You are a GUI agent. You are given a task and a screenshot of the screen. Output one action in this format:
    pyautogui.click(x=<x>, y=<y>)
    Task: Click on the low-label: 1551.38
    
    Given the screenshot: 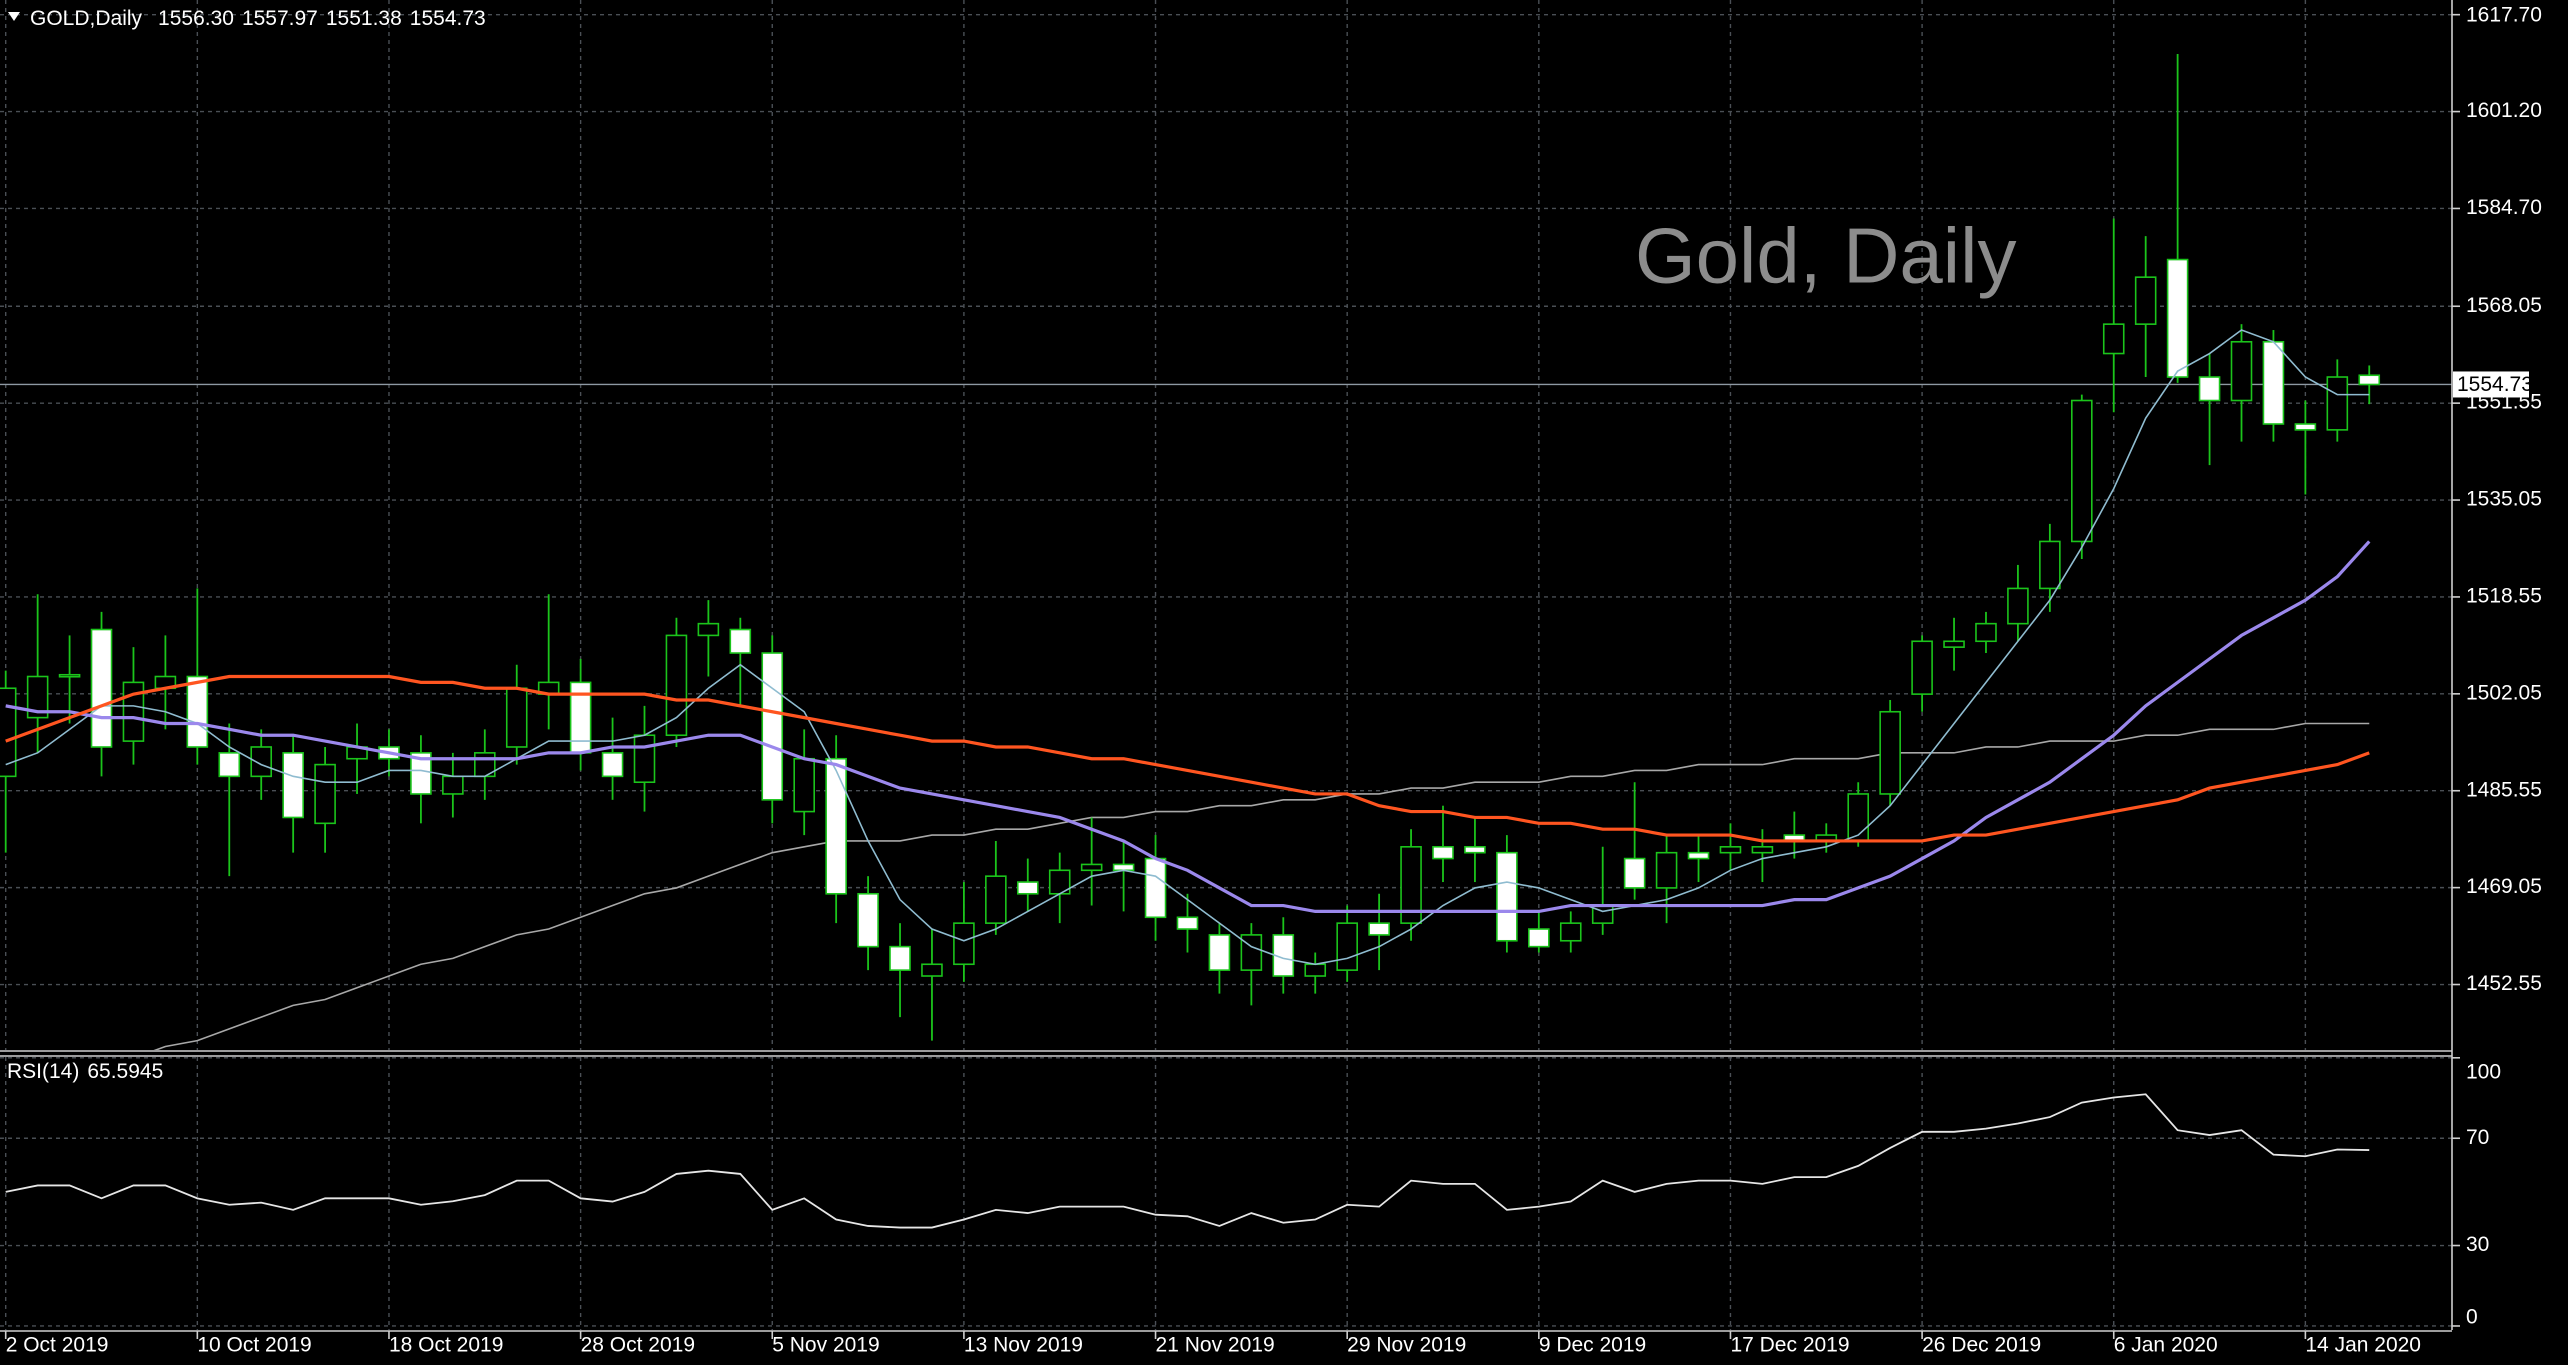 What is the action you would take?
    pyautogui.click(x=364, y=18)
    